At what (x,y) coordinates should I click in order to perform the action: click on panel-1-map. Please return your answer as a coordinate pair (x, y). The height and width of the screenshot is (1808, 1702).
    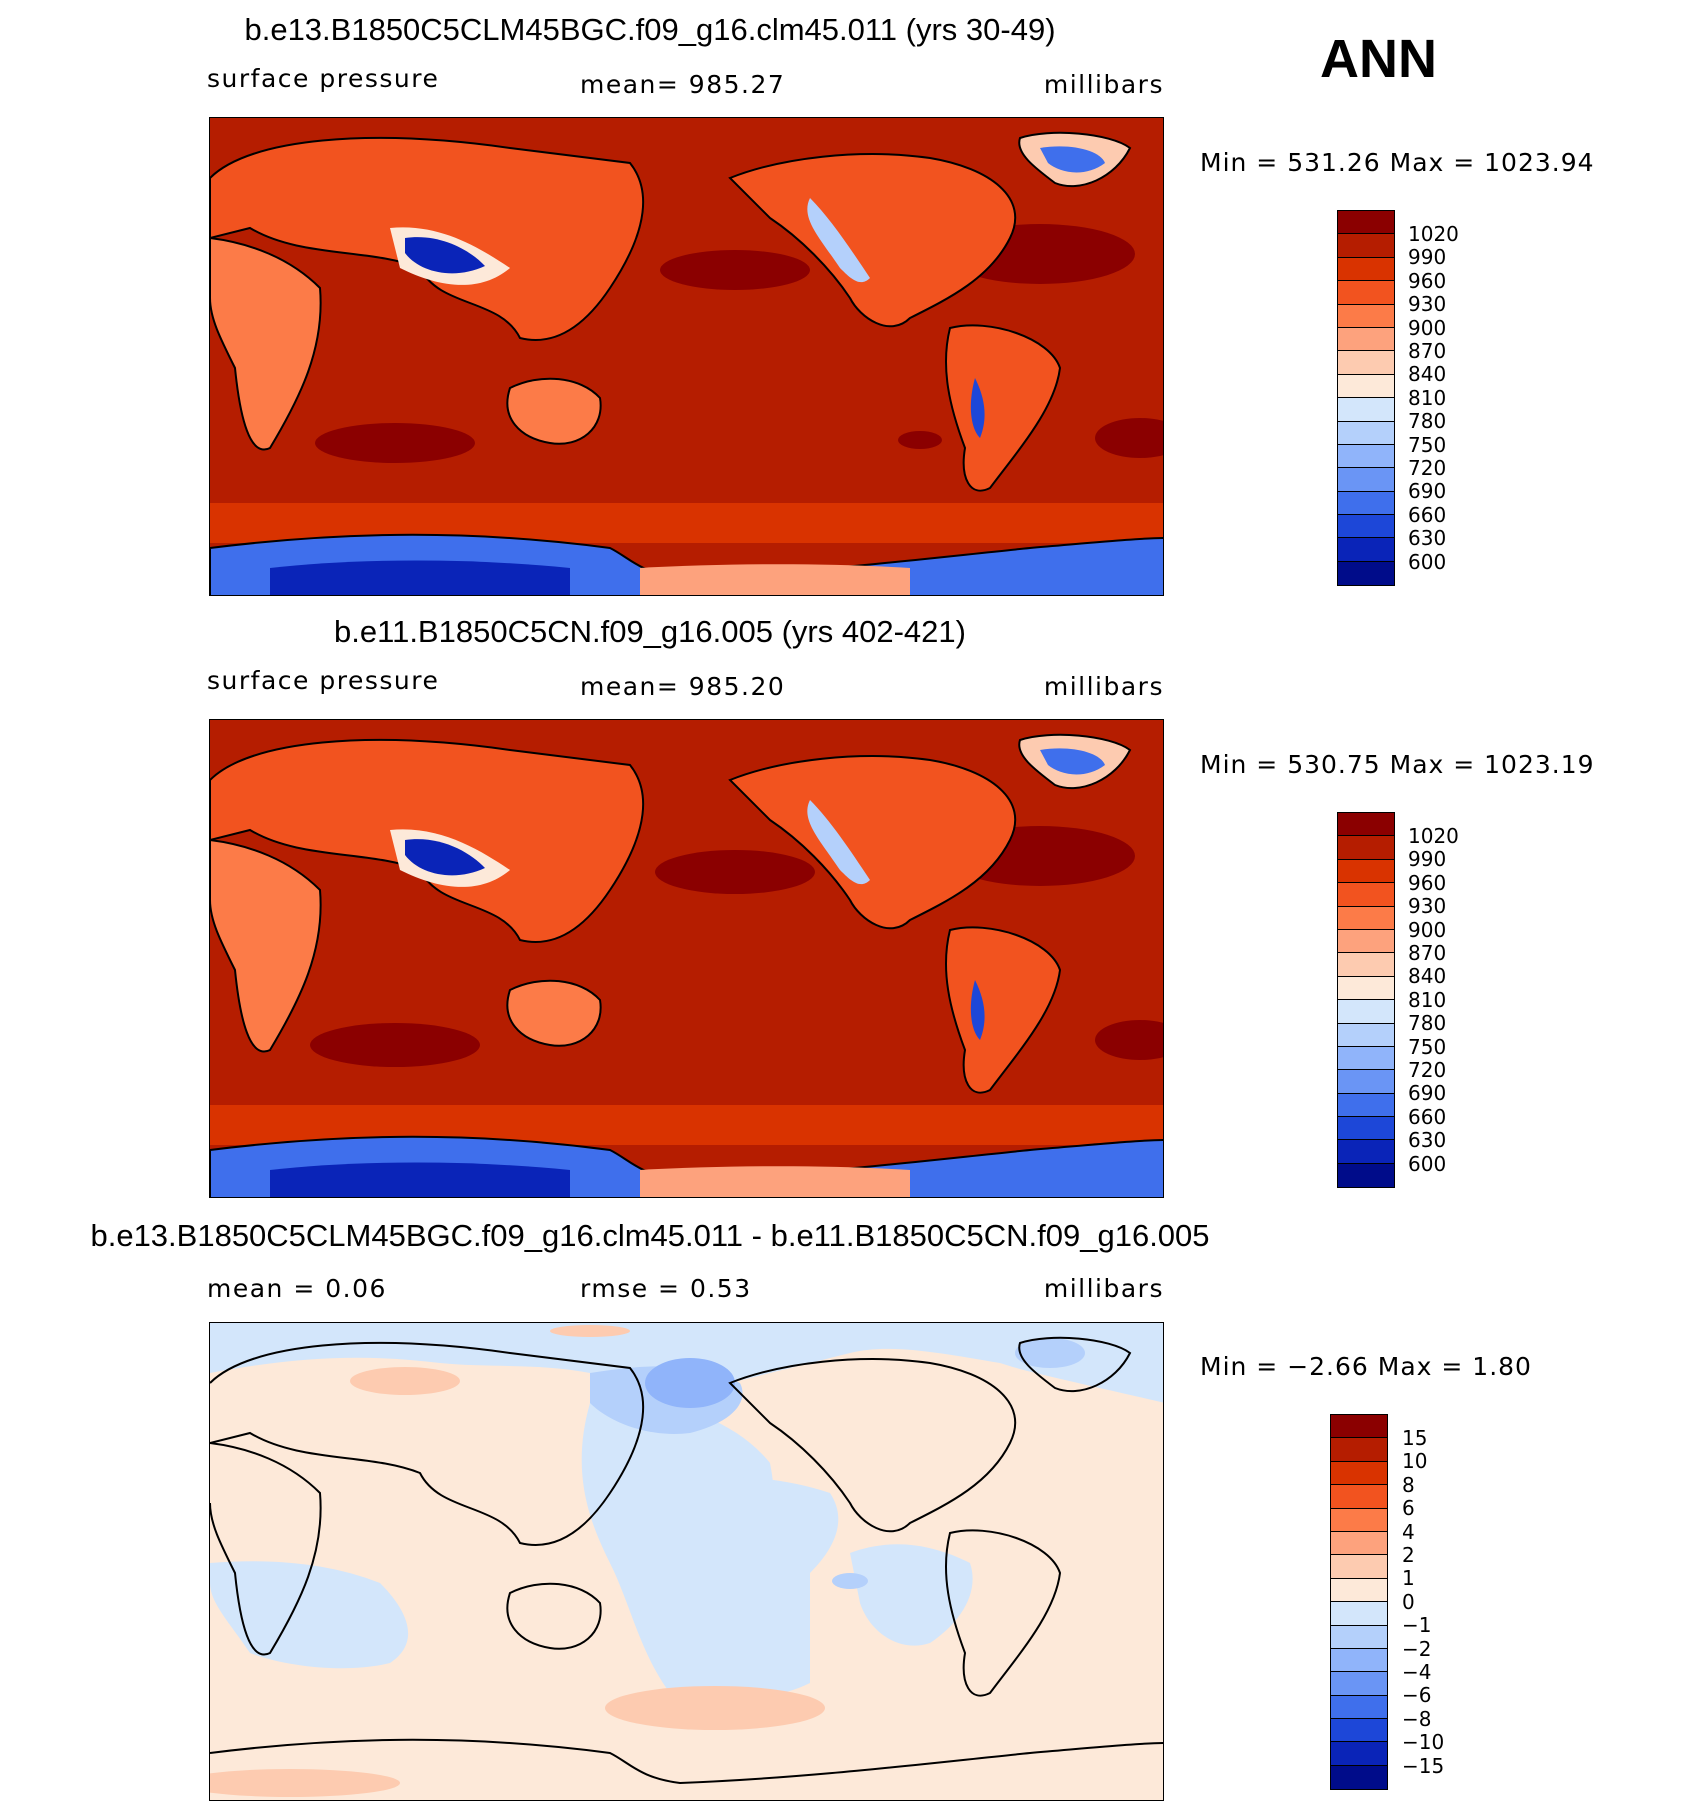
    Looking at the image, I should click on (686, 356).